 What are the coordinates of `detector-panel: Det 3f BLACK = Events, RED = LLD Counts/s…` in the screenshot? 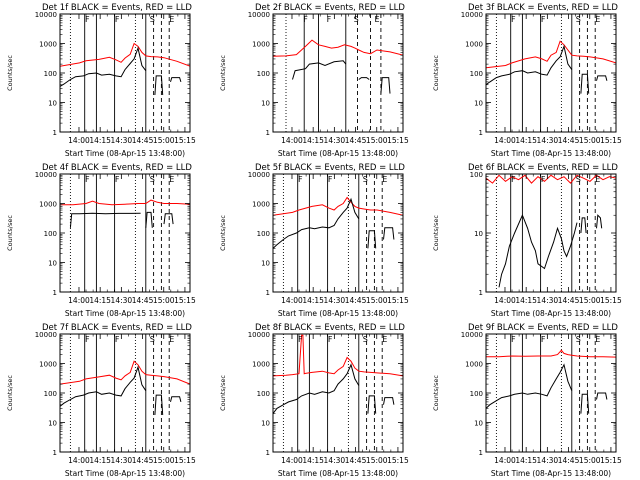 It's located at (527, 80).